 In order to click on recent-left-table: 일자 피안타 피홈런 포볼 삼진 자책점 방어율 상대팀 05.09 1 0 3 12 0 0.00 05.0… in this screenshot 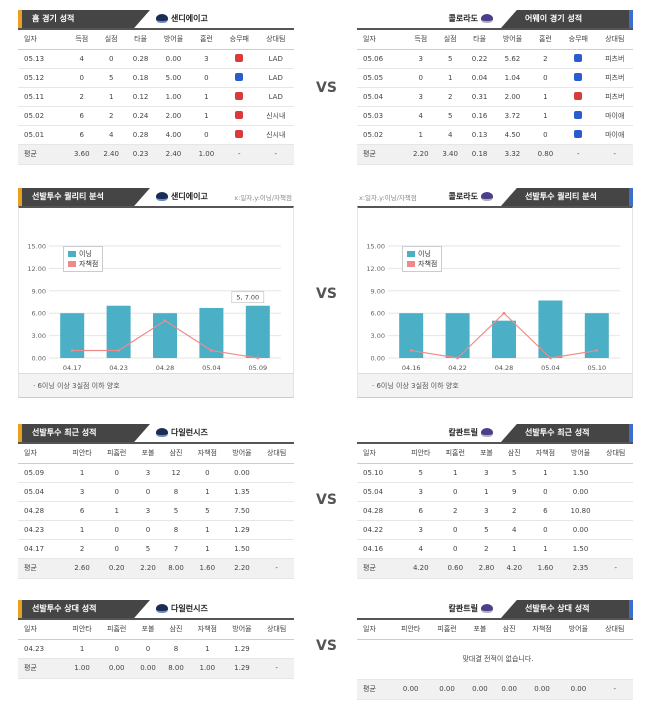, I will do `click(156, 510)`.